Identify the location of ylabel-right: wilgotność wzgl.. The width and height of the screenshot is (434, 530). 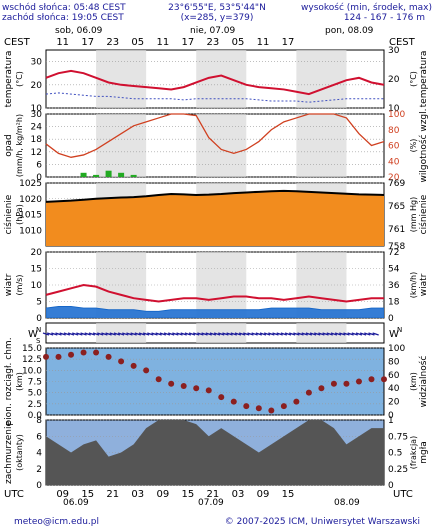
(423, 146).